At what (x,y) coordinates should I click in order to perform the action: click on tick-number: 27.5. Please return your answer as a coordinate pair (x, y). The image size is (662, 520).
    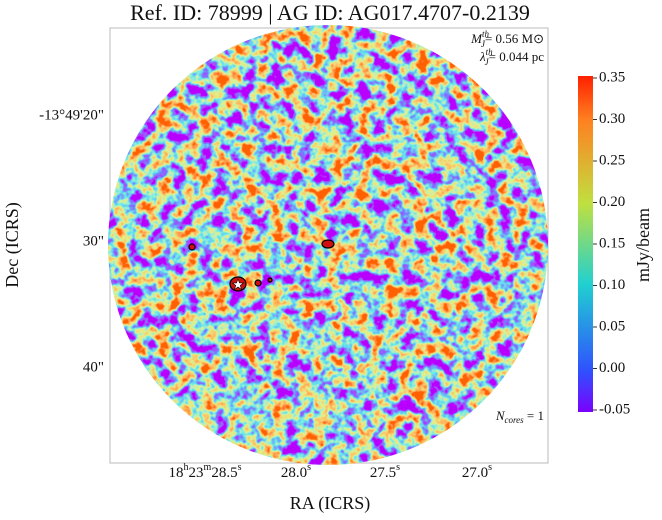
    Looking at the image, I should click on (383, 473).